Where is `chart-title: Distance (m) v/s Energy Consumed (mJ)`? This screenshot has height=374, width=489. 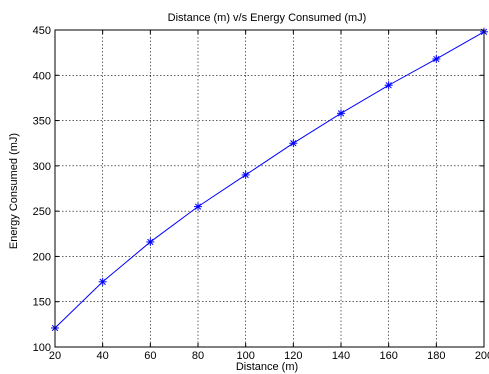 chart-title: Distance (m) v/s Energy Consumed (mJ) is located at coordinates (267, 18).